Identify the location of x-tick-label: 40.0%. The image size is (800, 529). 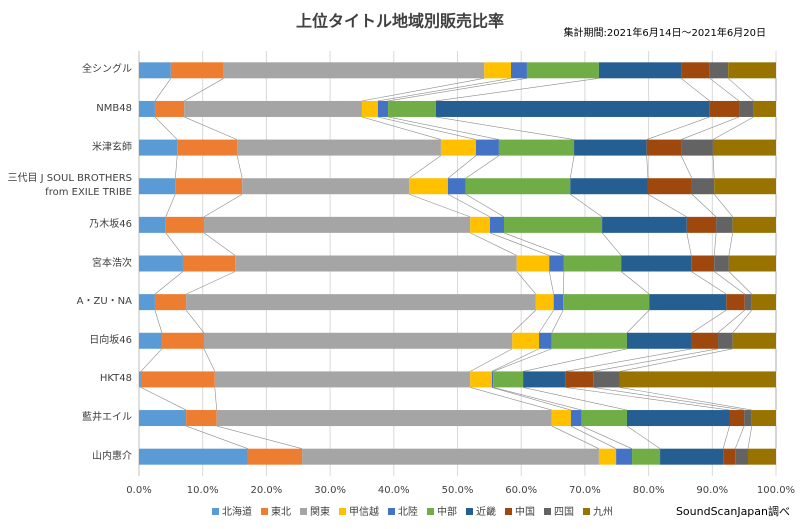
(394, 490).